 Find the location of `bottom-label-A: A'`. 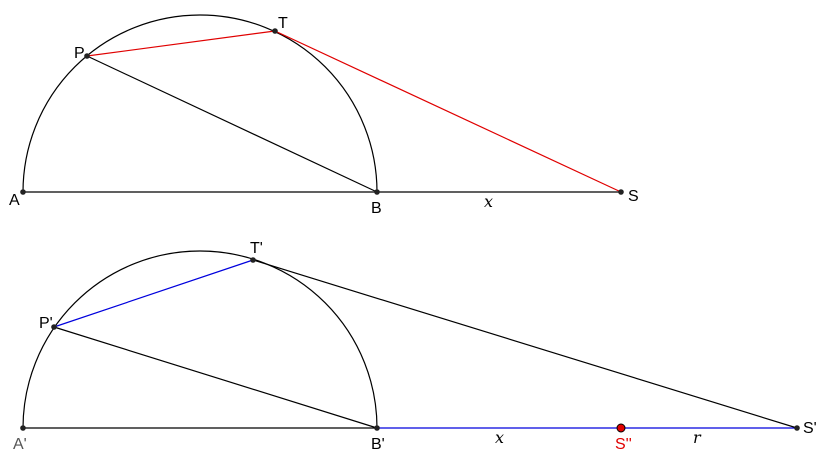

bottom-label-A: A' is located at coordinates (20, 444).